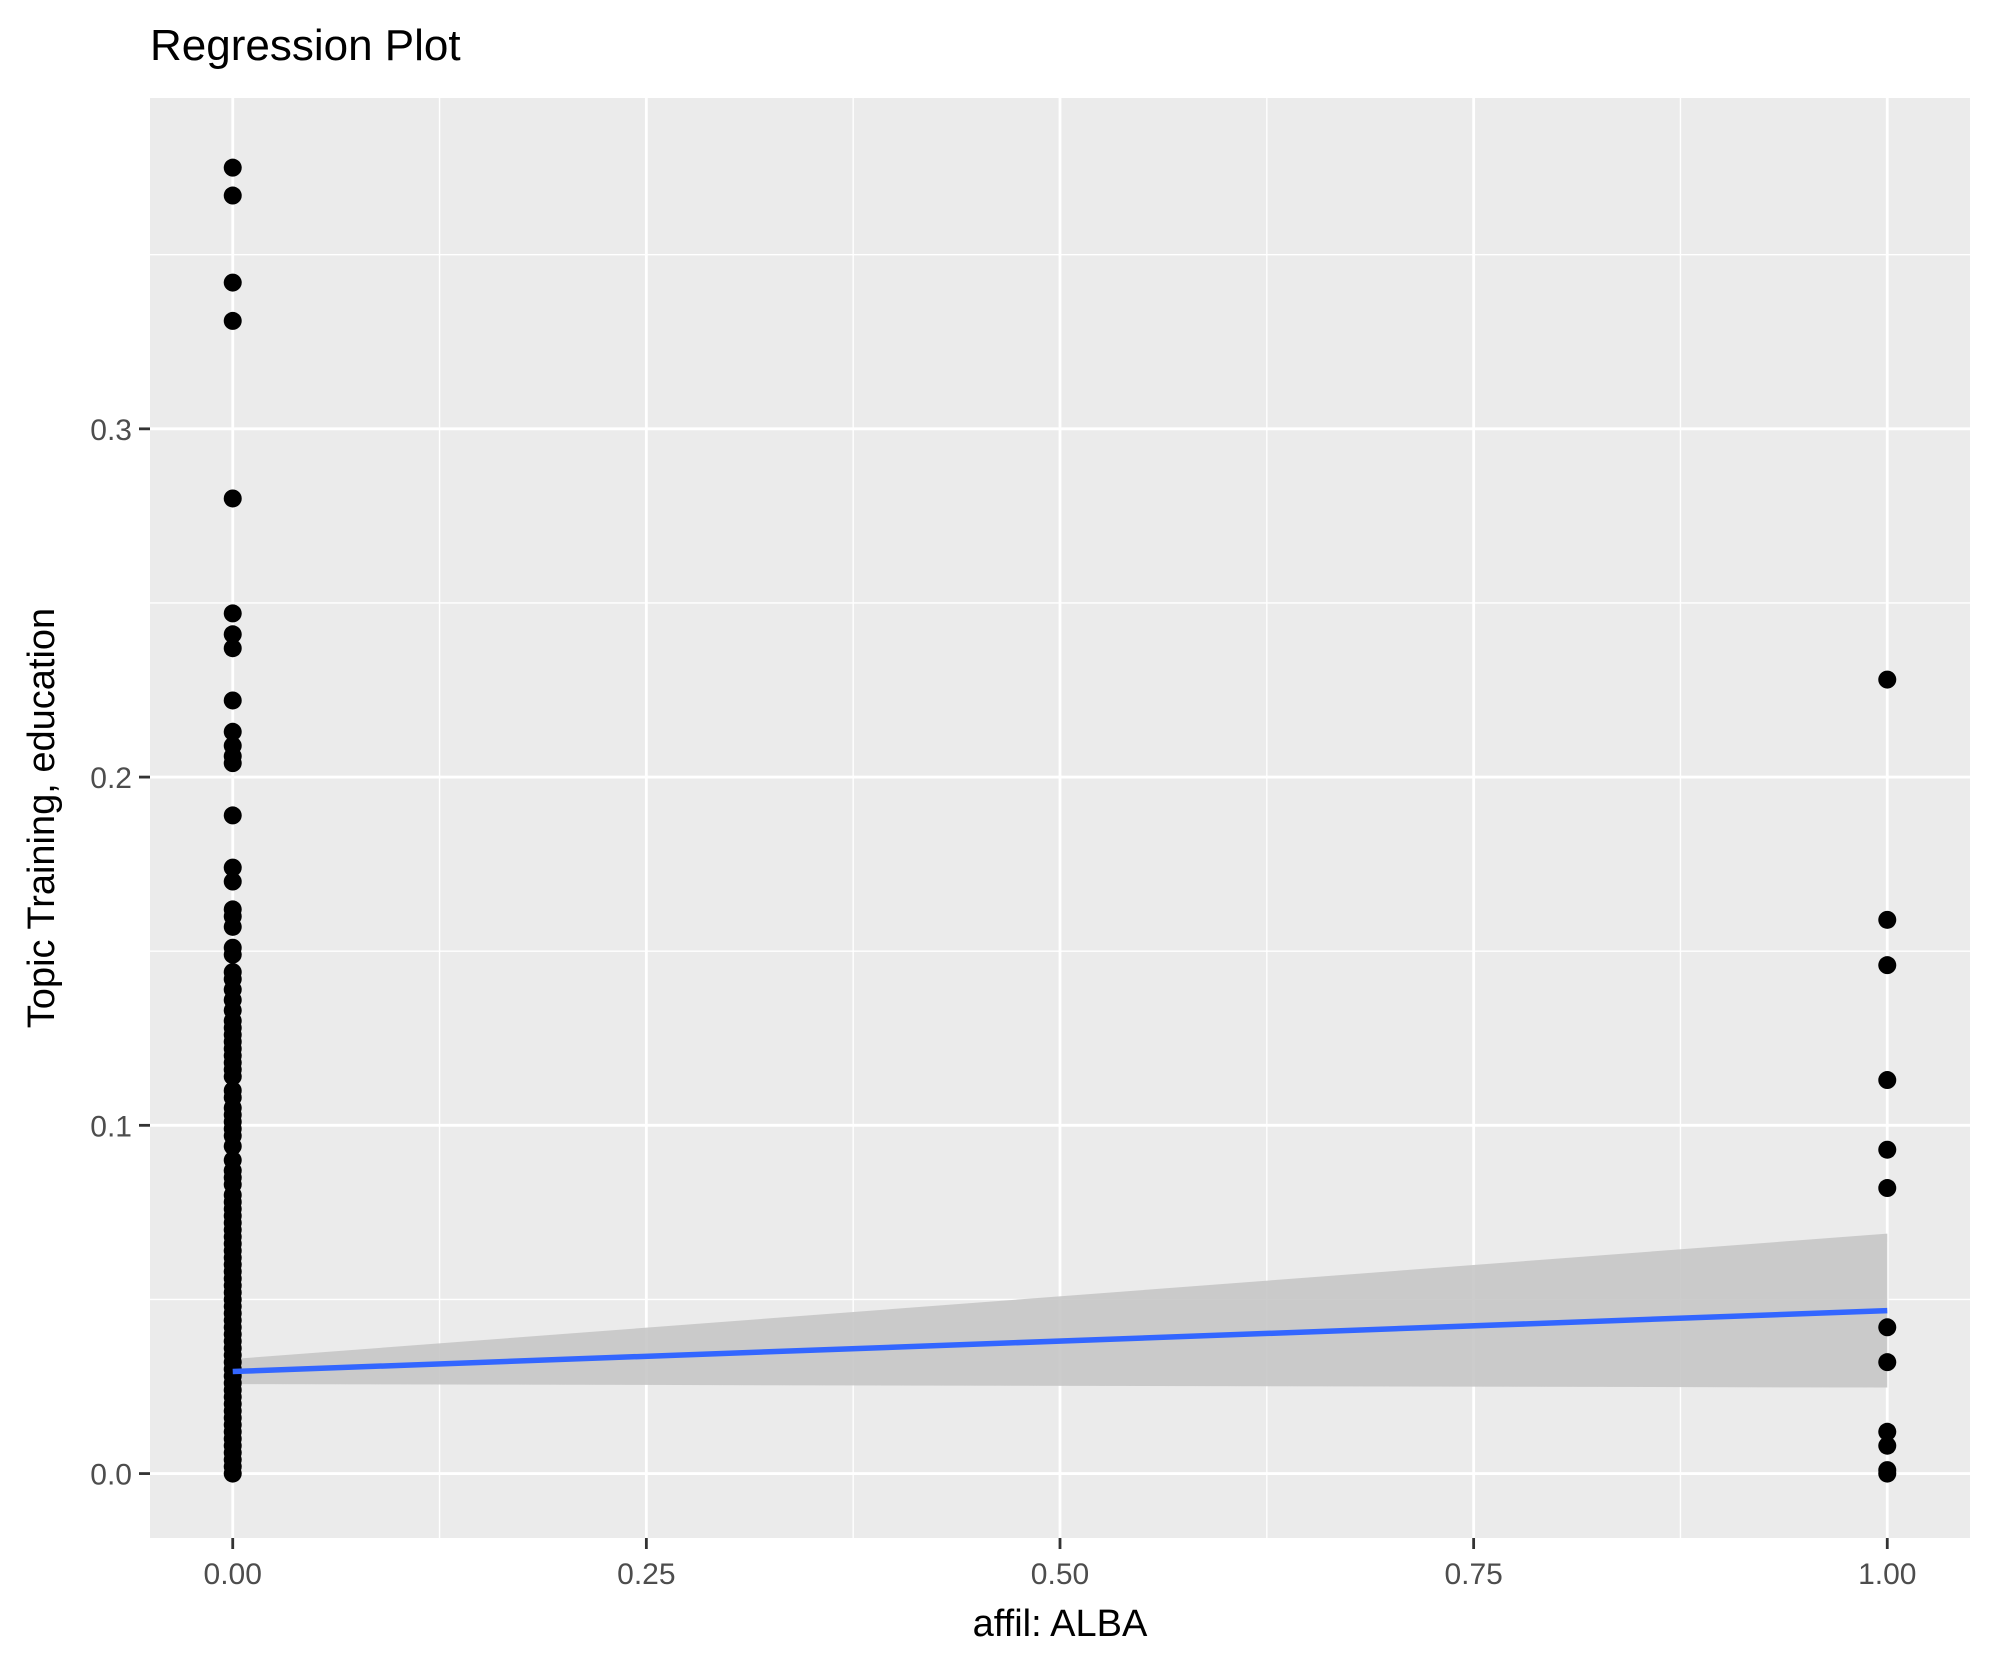 Image resolution: width=1990 pixels, height=1670 pixels. Describe the element at coordinates (111, 430) in the screenshot. I see `y-tick-label: 0.3` at that location.